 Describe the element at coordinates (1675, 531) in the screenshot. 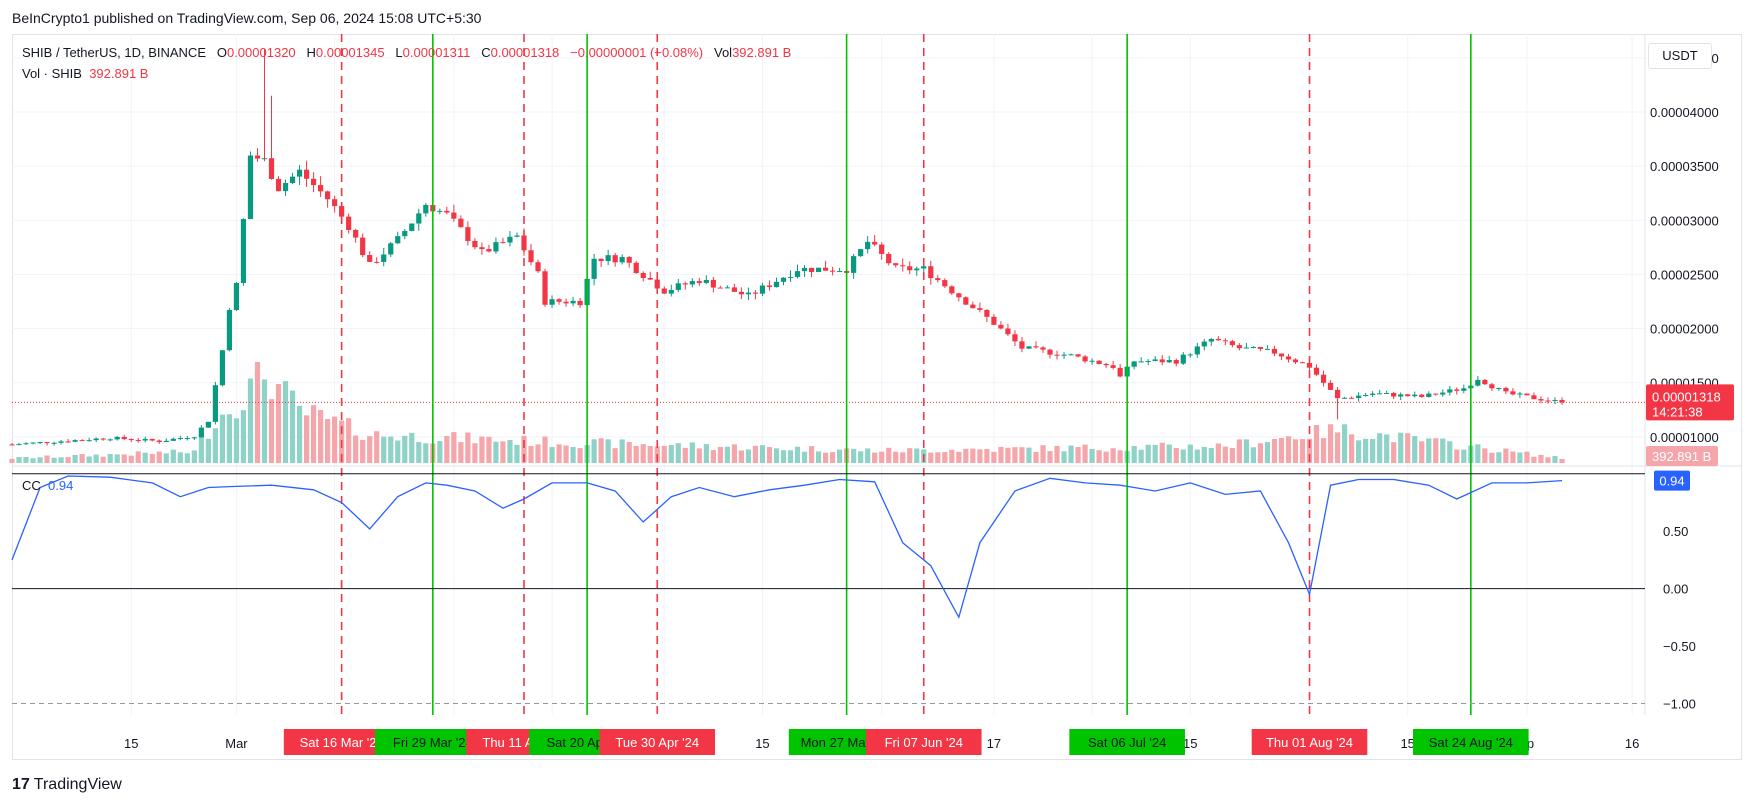

I see `cc-tick-label: 0.50` at that location.